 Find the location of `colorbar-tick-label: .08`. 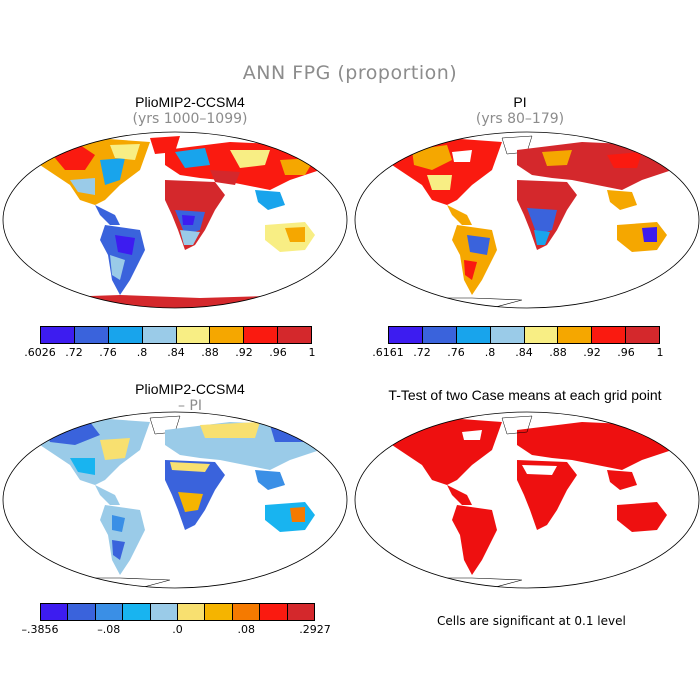

colorbar-tick-label: .08 is located at coordinates (246, 629).